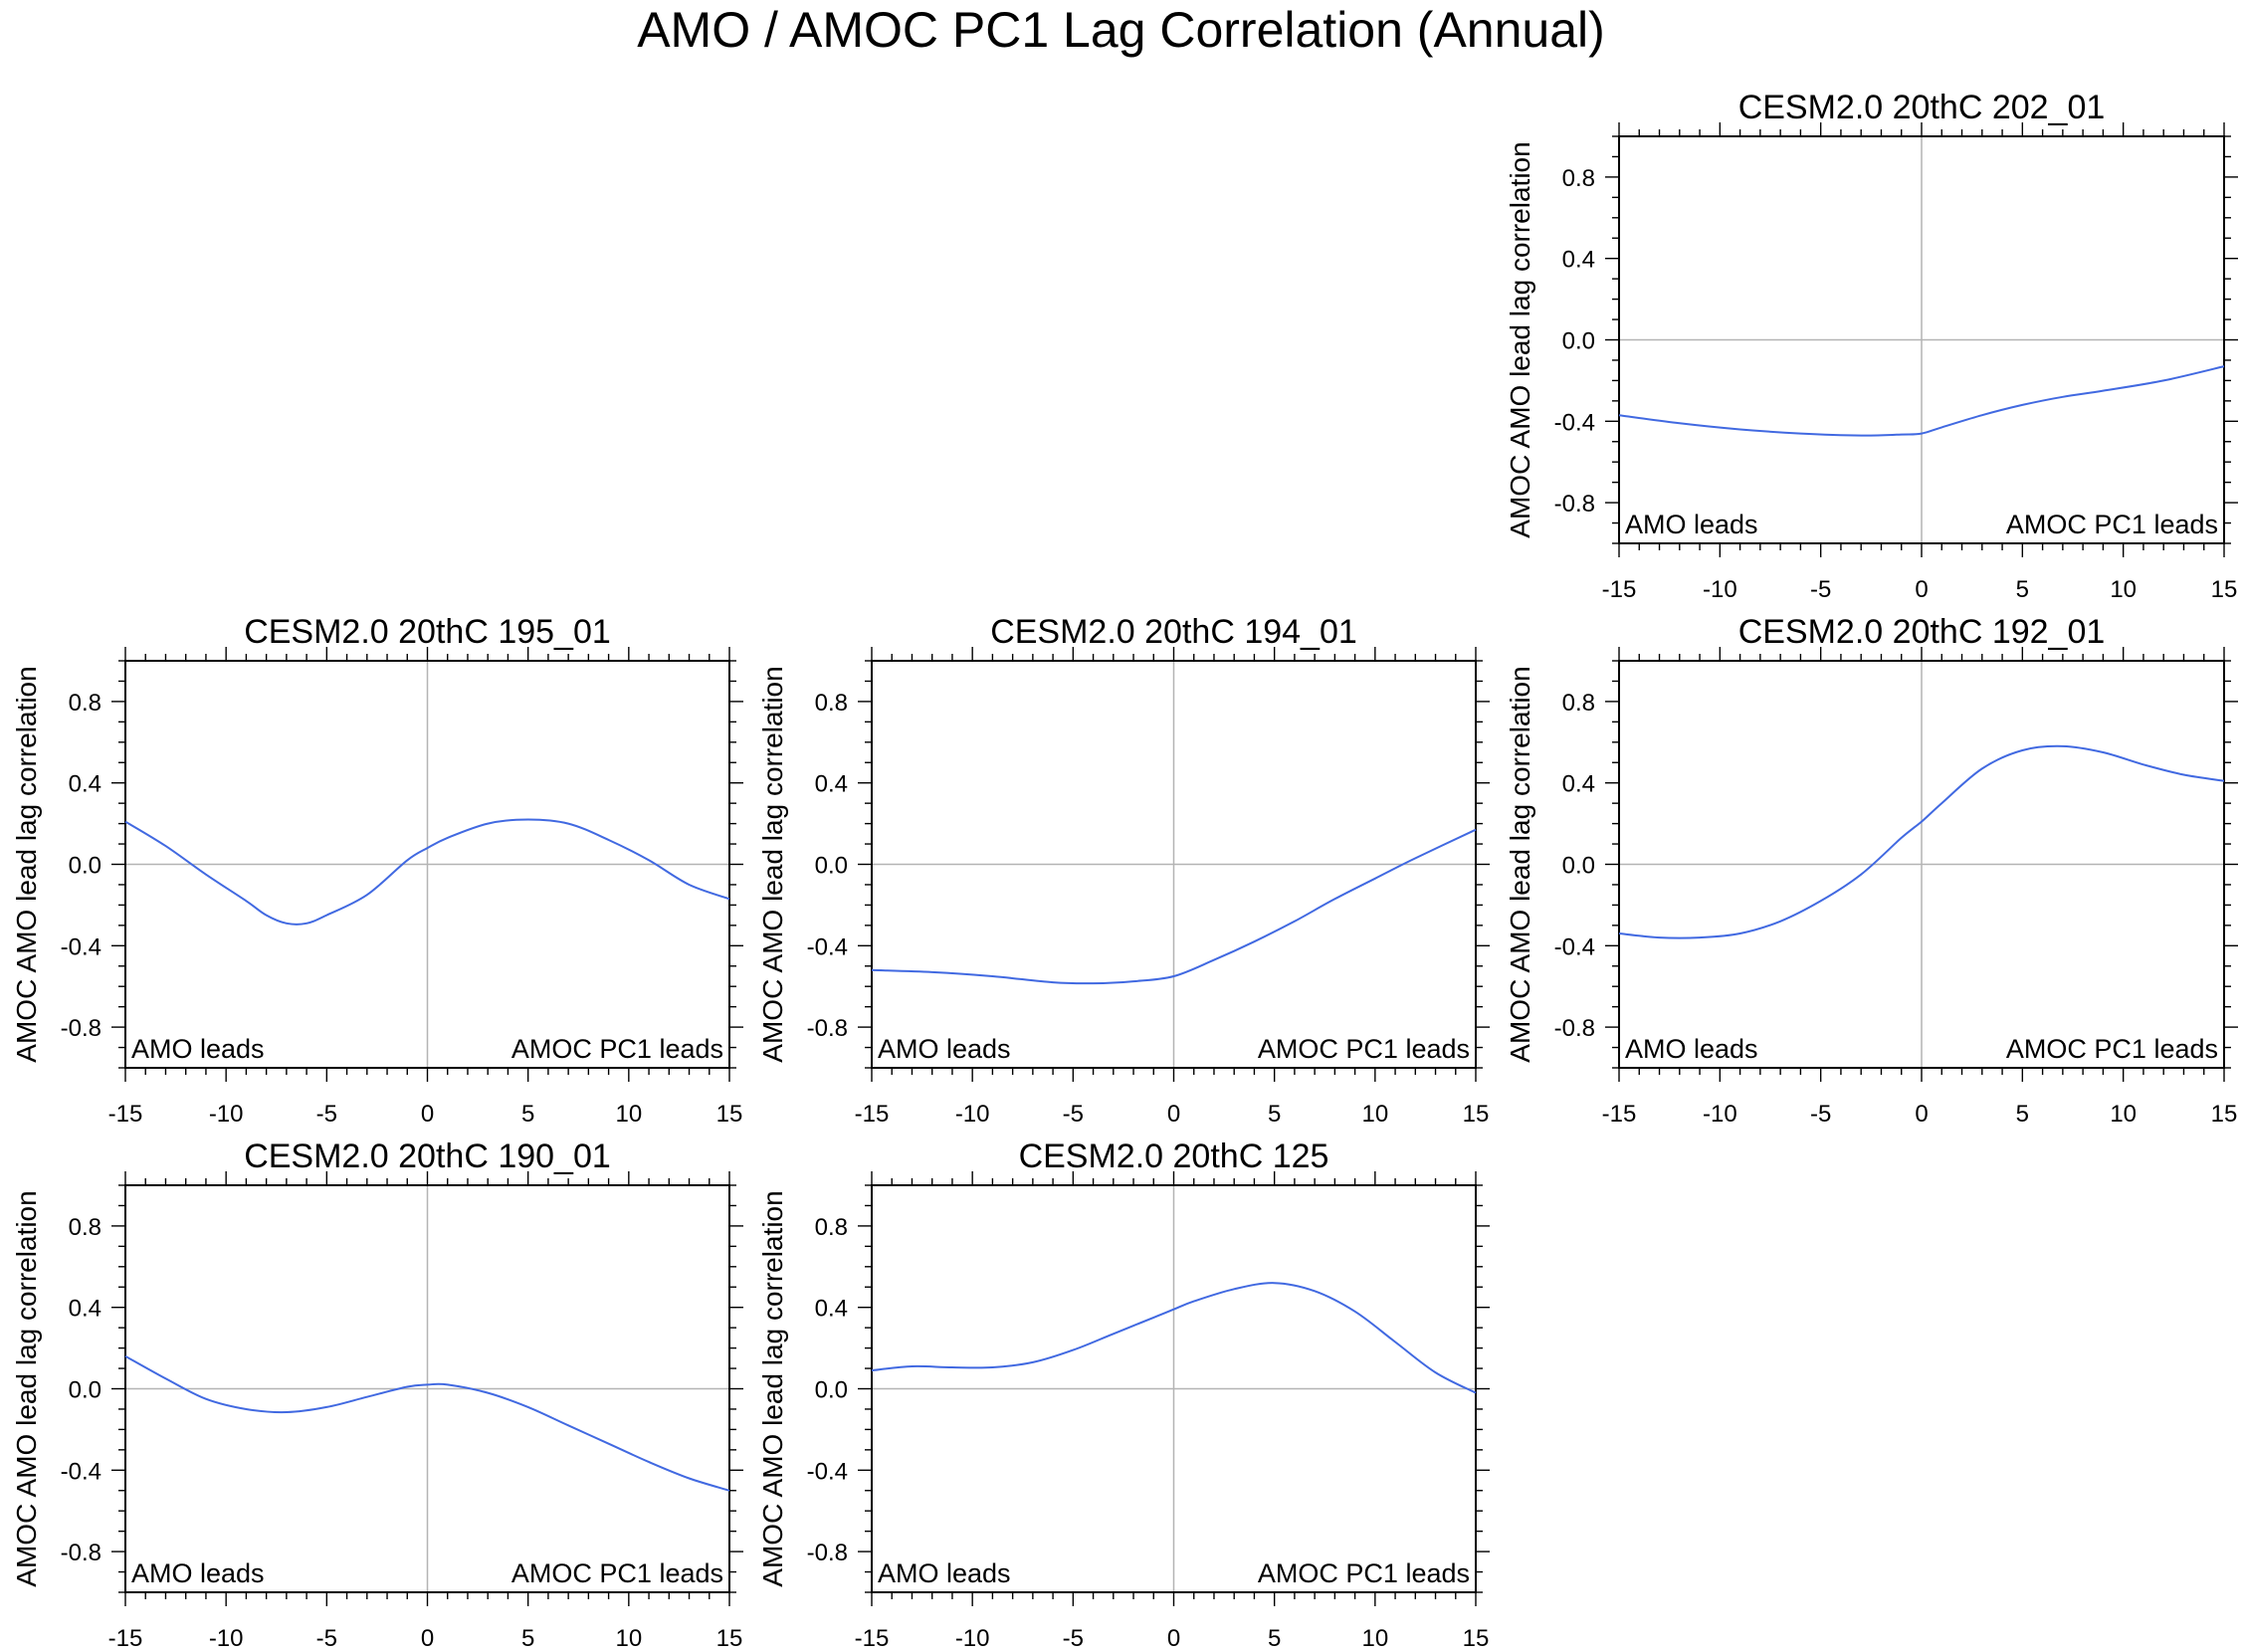 This screenshot has width=2242, height=1652. Describe the element at coordinates (428, 632) in the screenshot. I see `panel-title: CESM2.0 20thC 195_01` at that location.